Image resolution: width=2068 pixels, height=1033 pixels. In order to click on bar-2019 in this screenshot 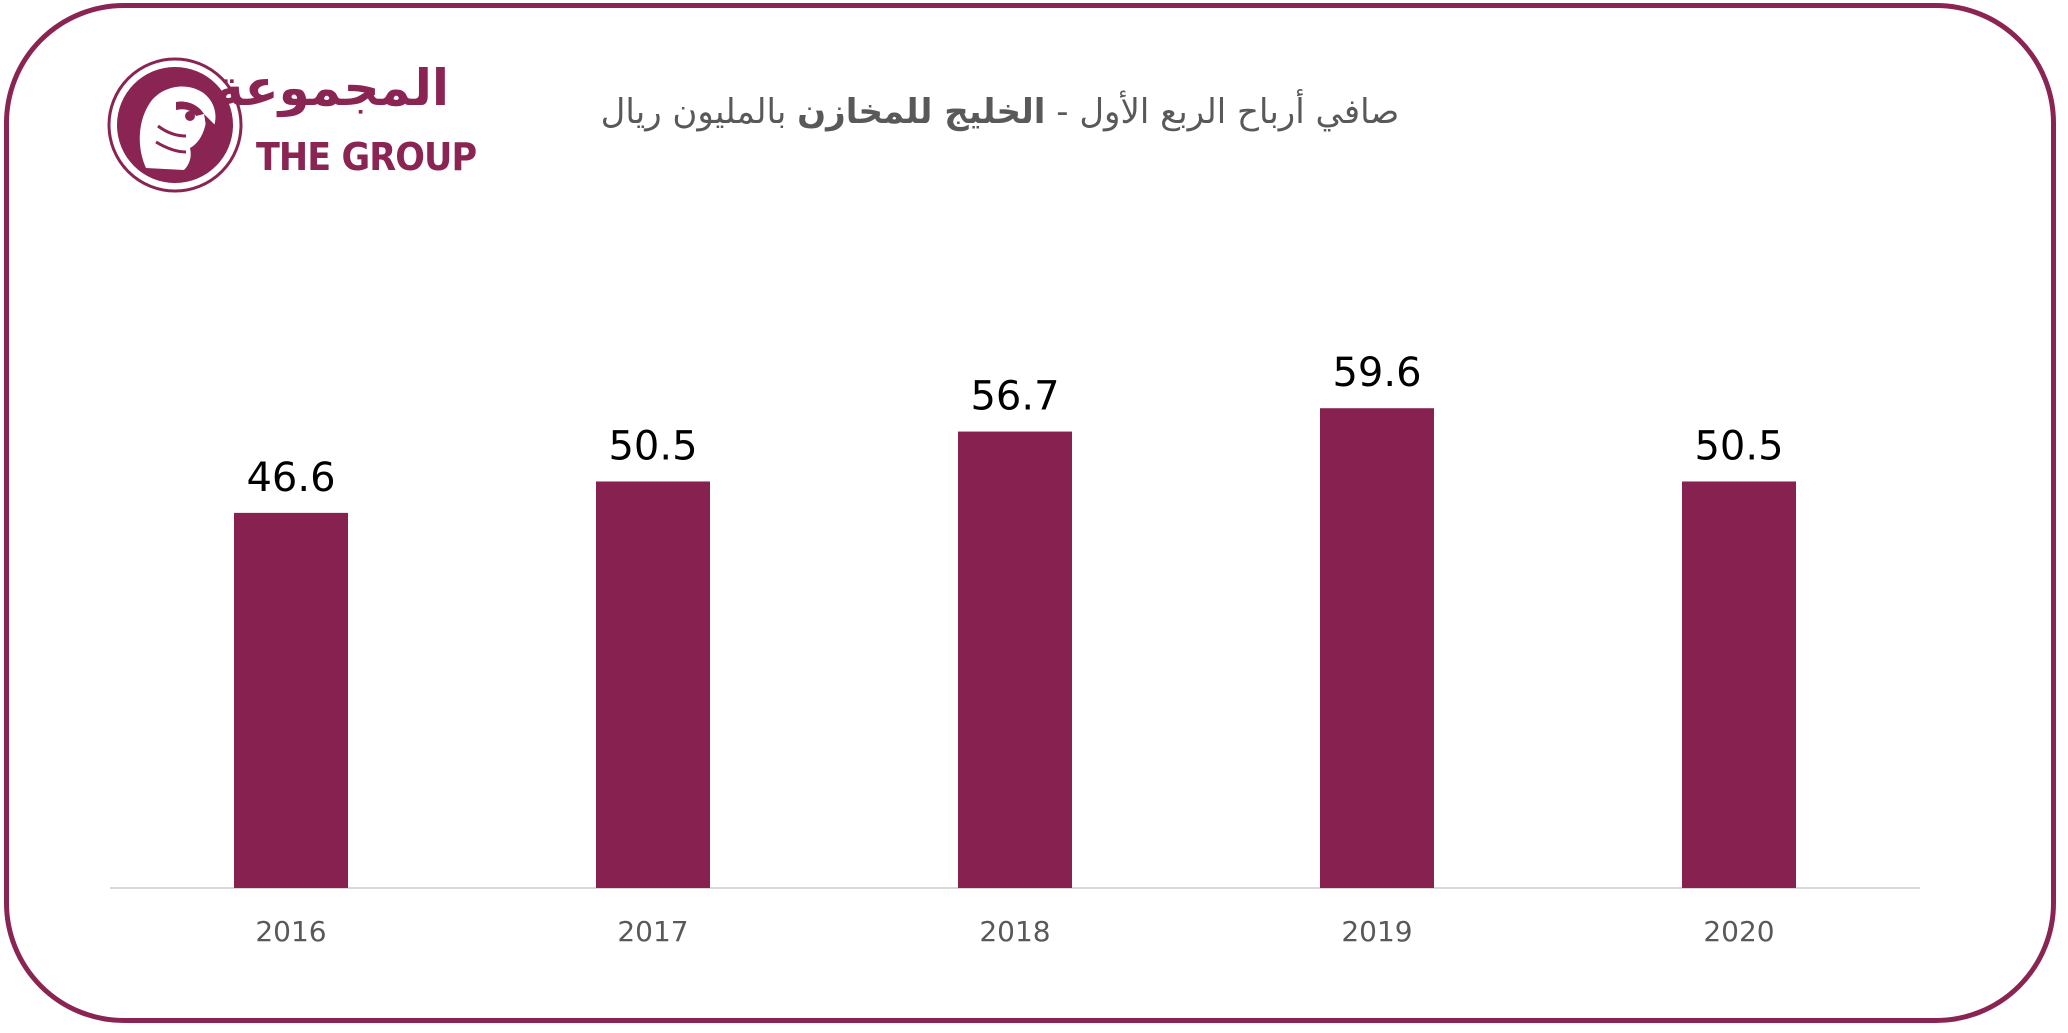, I will do `click(1377, 648)`.